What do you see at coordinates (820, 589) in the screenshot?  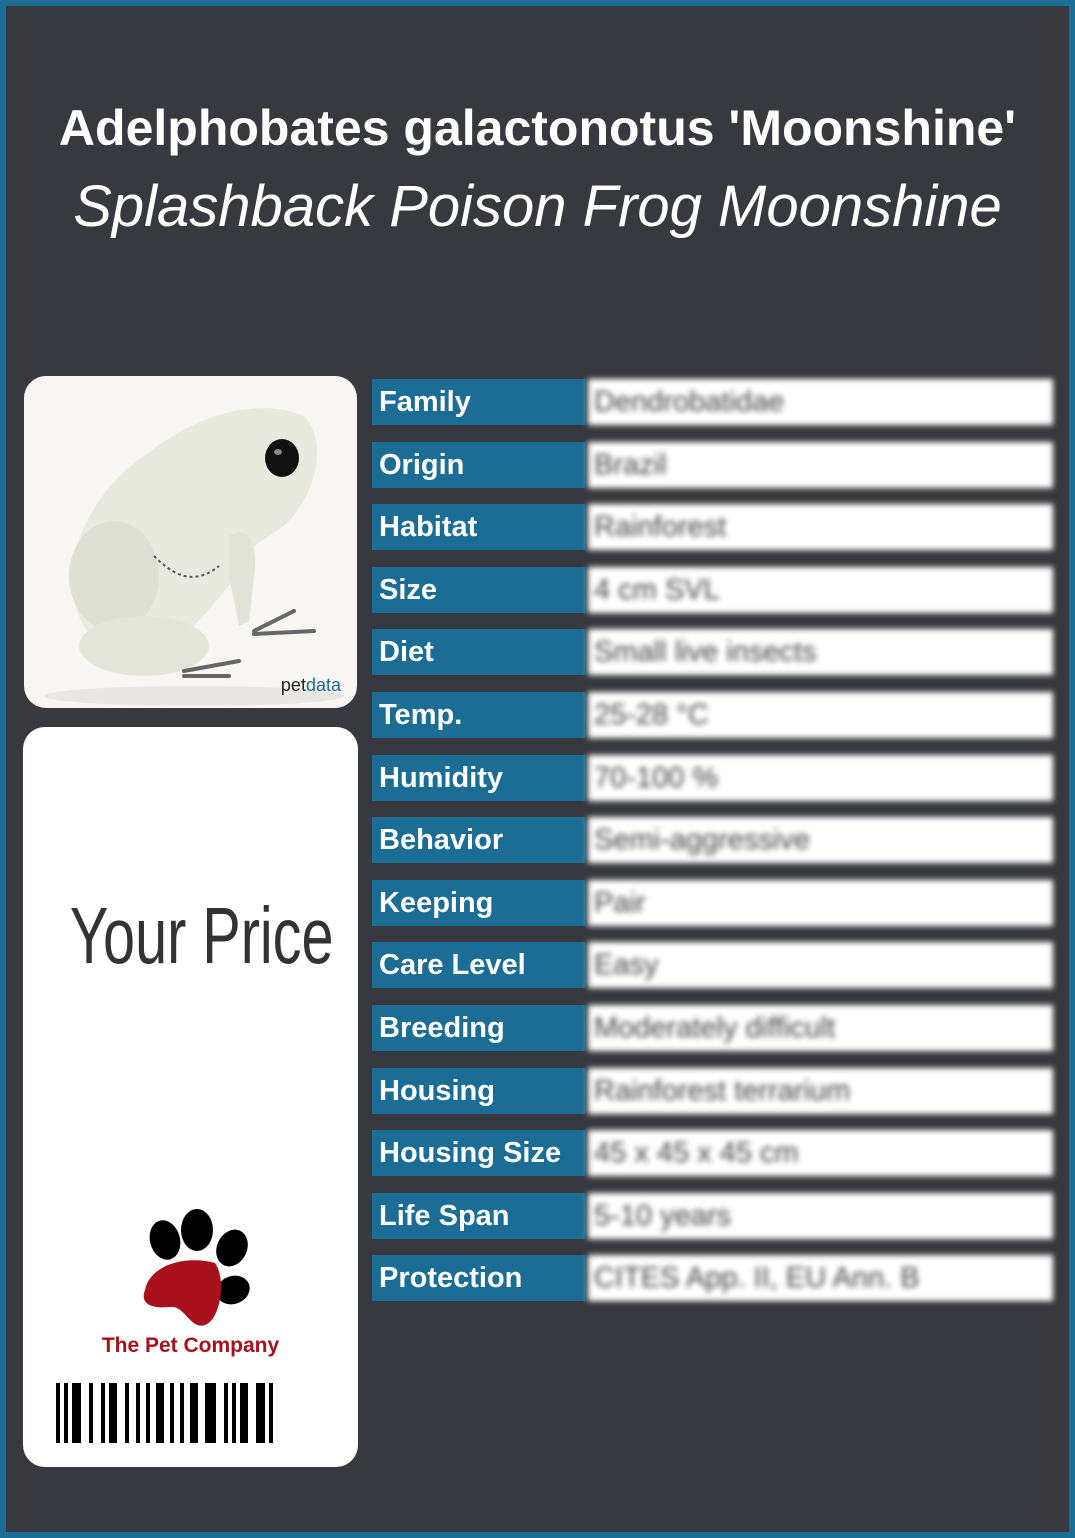 I see `attribute-value: 4 cm SVL` at bounding box center [820, 589].